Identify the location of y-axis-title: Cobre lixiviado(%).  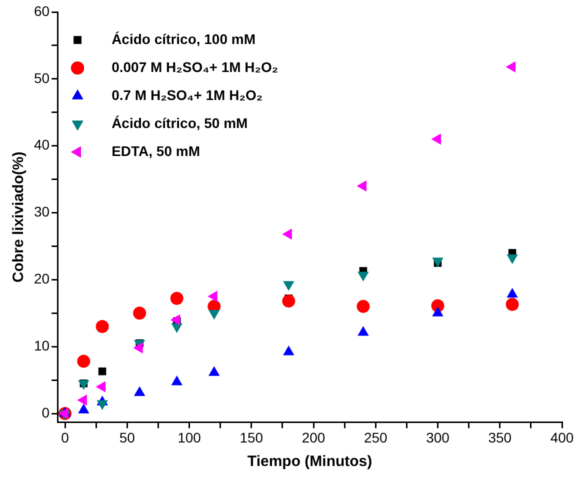
(19, 217).